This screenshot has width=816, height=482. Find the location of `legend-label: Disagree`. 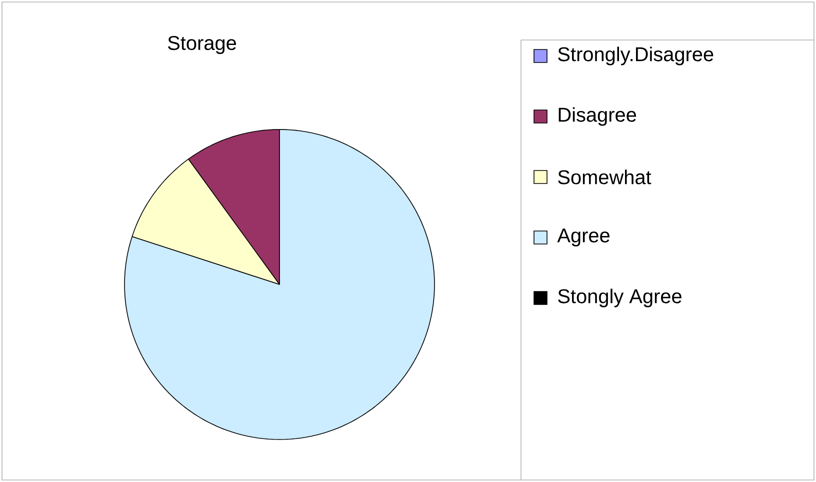

legend-label: Disagree is located at coordinates (597, 116).